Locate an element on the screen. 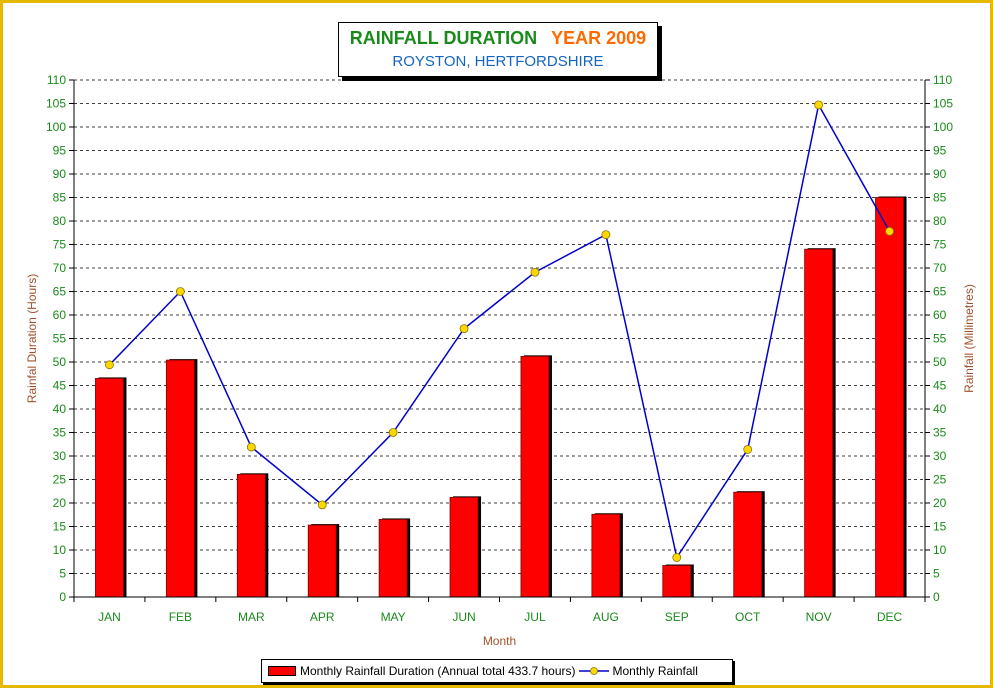 Image resolution: width=993 pixels, height=688 pixels. ytick-label-left: 5 is located at coordinates (62, 574).